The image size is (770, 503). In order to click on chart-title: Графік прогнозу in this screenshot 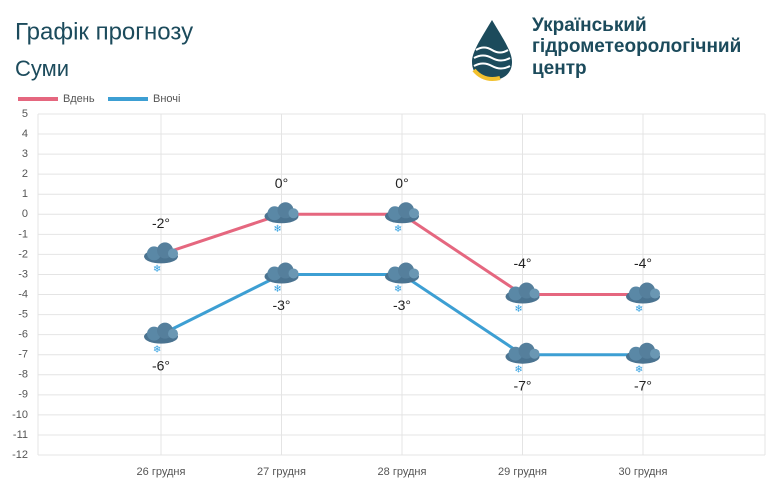, I will do `click(104, 31)`.